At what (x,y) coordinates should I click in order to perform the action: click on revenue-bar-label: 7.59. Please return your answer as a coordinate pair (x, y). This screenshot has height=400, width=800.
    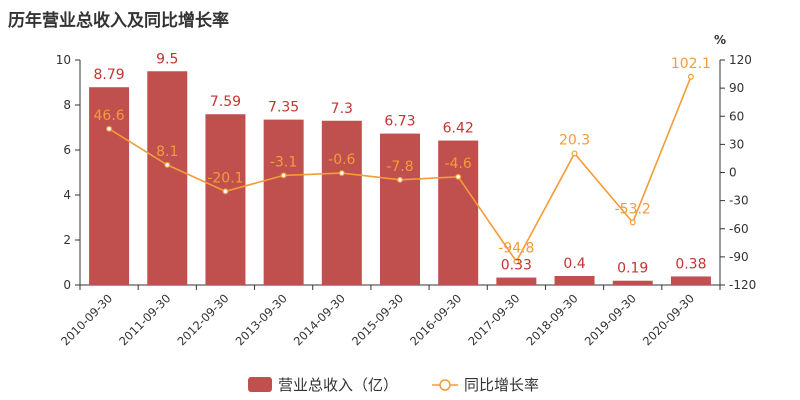
    Looking at the image, I should click on (225, 102).